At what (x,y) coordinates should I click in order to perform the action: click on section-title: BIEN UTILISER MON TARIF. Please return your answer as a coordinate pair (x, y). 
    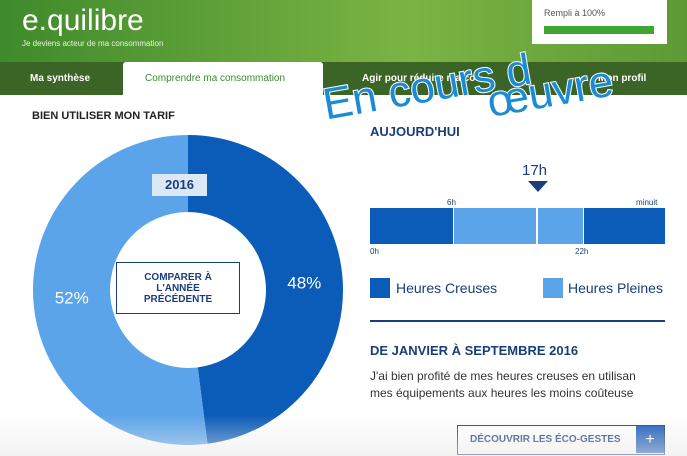
    Looking at the image, I should click on (103, 116).